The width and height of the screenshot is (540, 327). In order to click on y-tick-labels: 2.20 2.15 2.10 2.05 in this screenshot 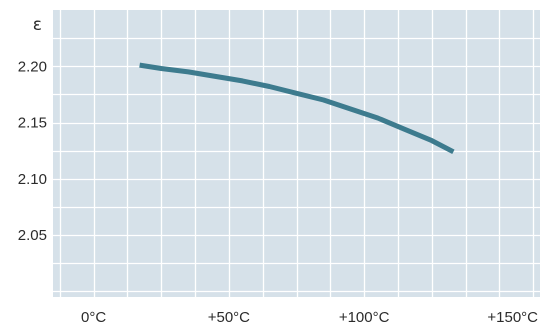, I will do `click(32, 151)`.